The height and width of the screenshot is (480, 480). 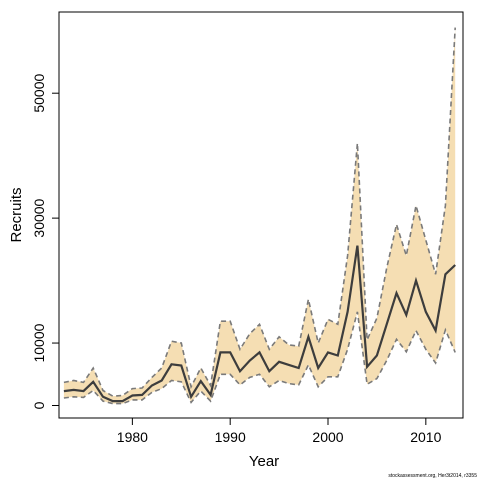 What do you see at coordinates (327, 437) in the screenshot?
I see `x-tick-label: 2000` at bounding box center [327, 437].